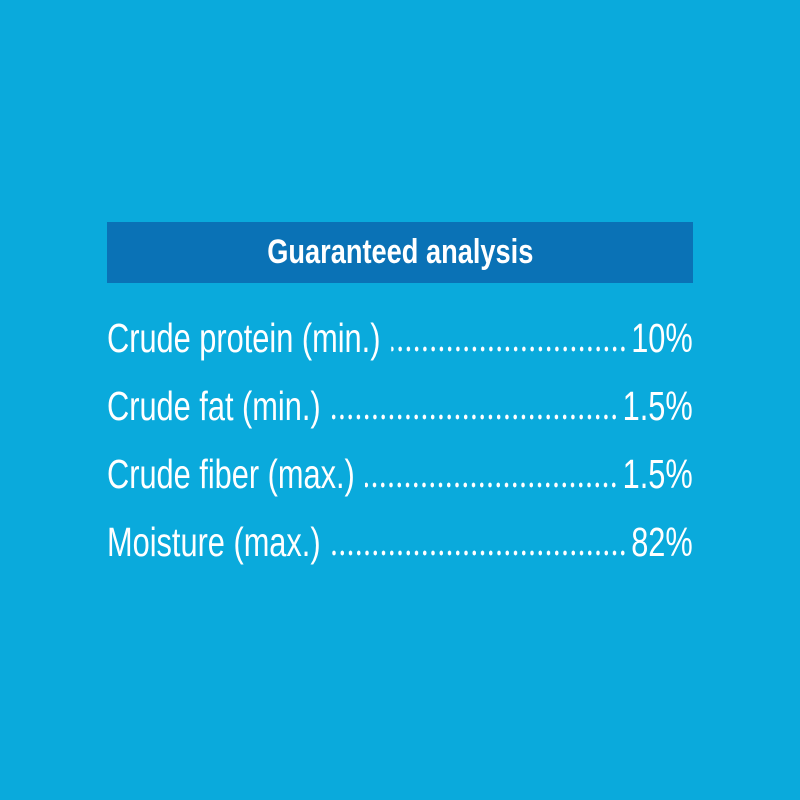  I want to click on analysis-row: Moisture (max.) 82%, so click(400, 548).